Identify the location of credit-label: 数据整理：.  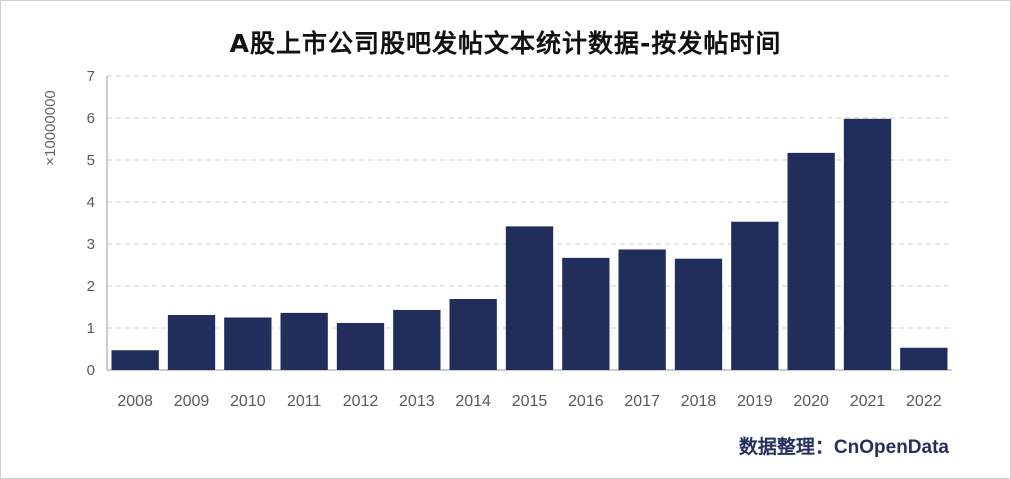
(786, 447).